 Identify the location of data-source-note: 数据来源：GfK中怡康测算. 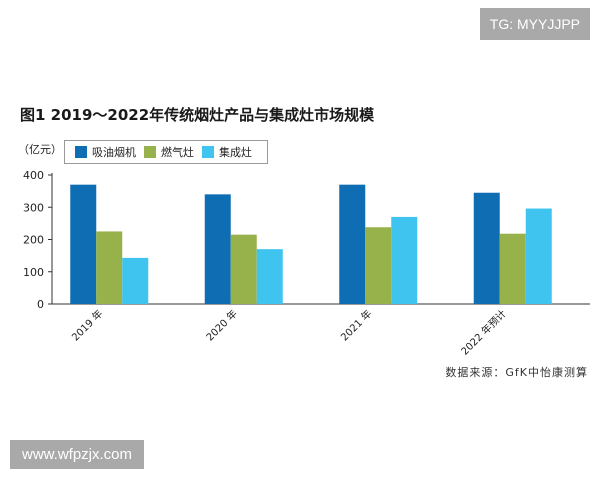
(516, 372).